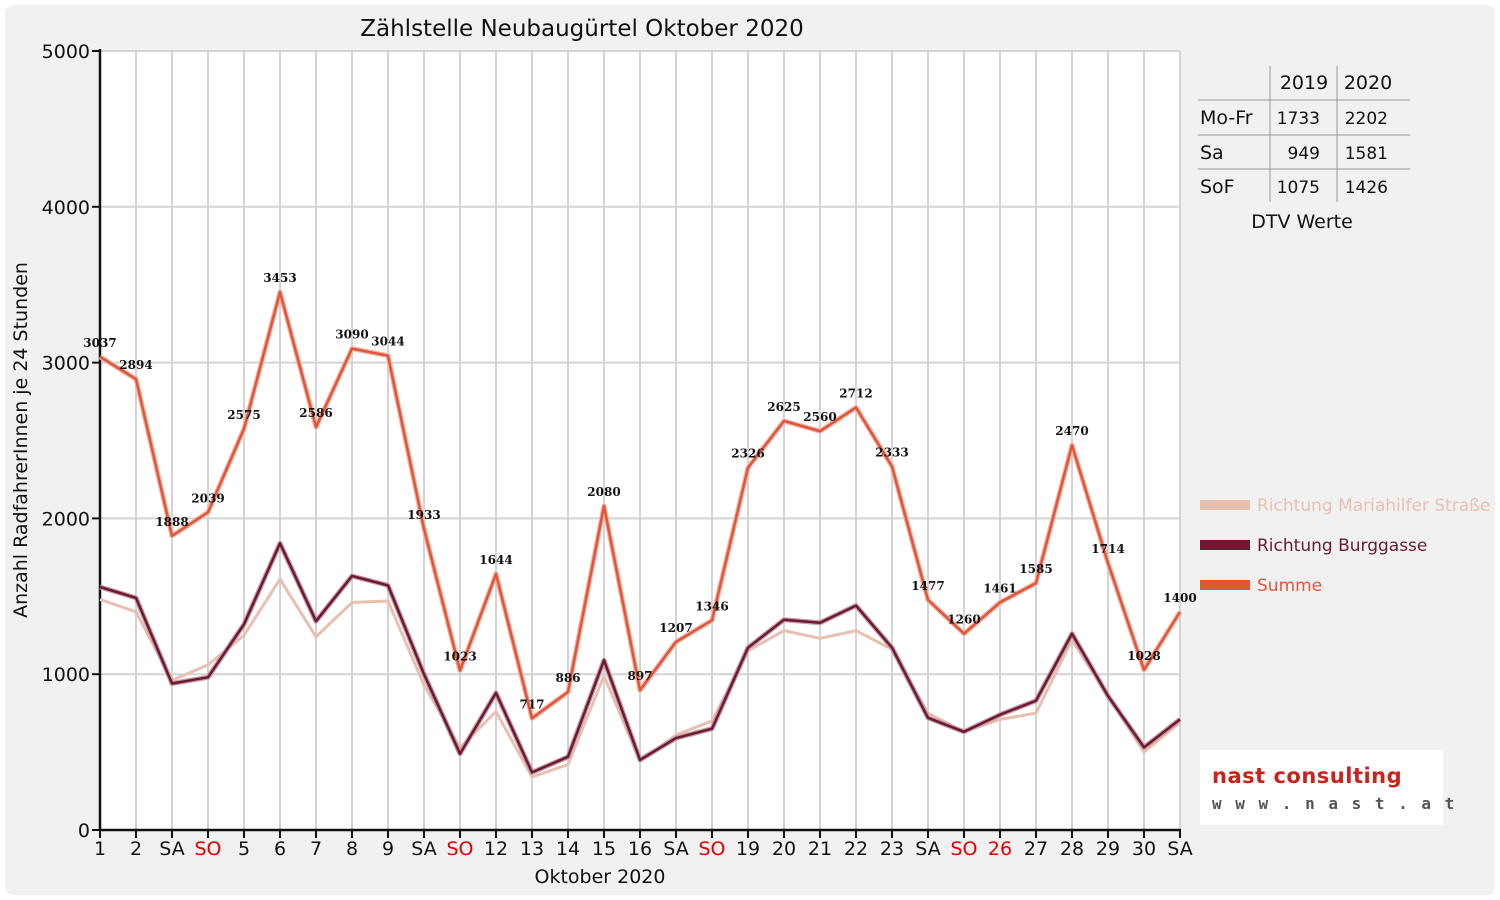  What do you see at coordinates (244, 849) in the screenshot?
I see `x-tick-label: 5` at bounding box center [244, 849].